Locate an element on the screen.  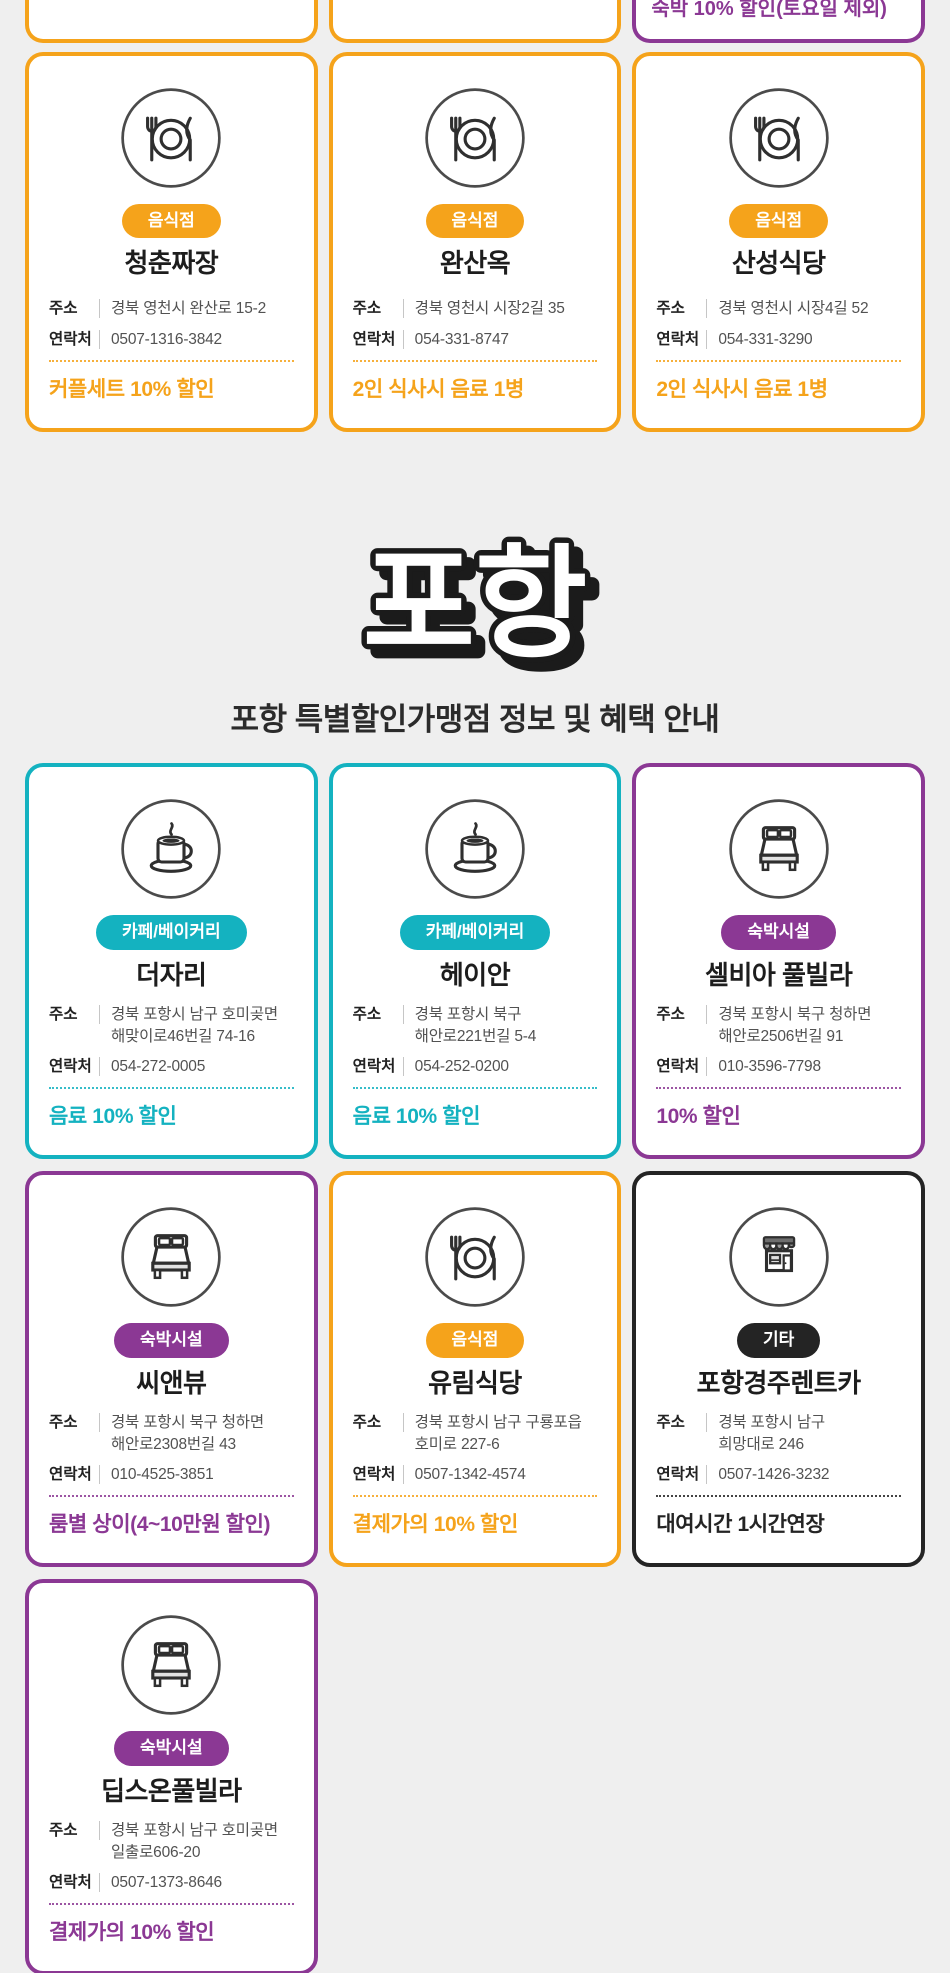
phone-number: 010-4525-3851 is located at coordinates (162, 1475).